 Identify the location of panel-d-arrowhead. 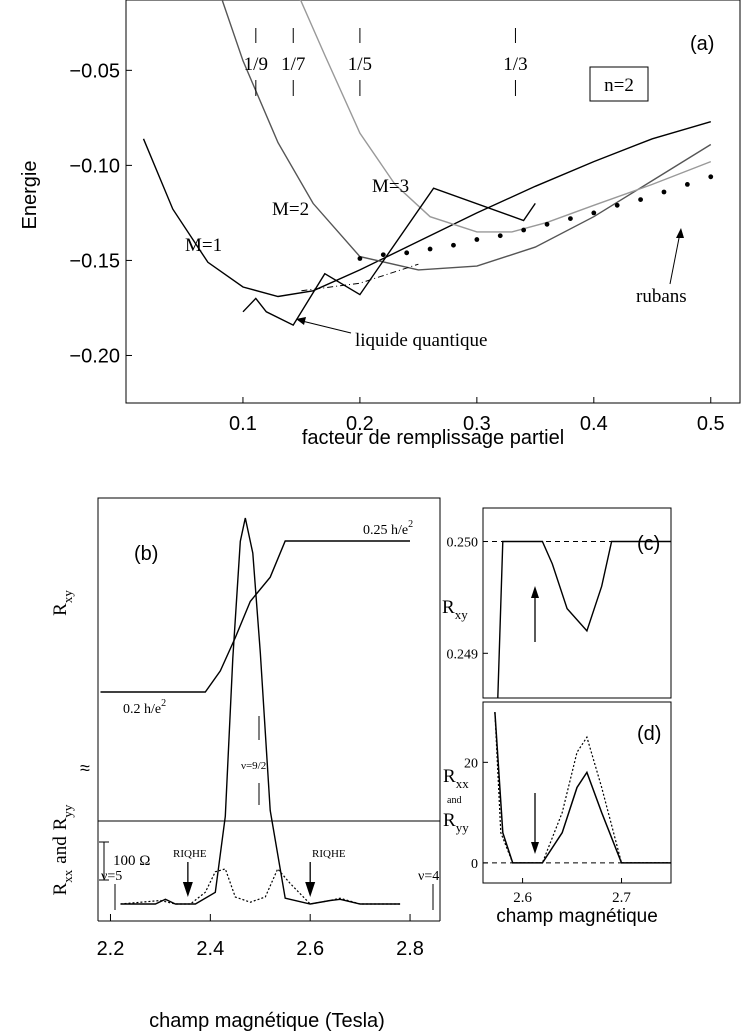
(535, 848).